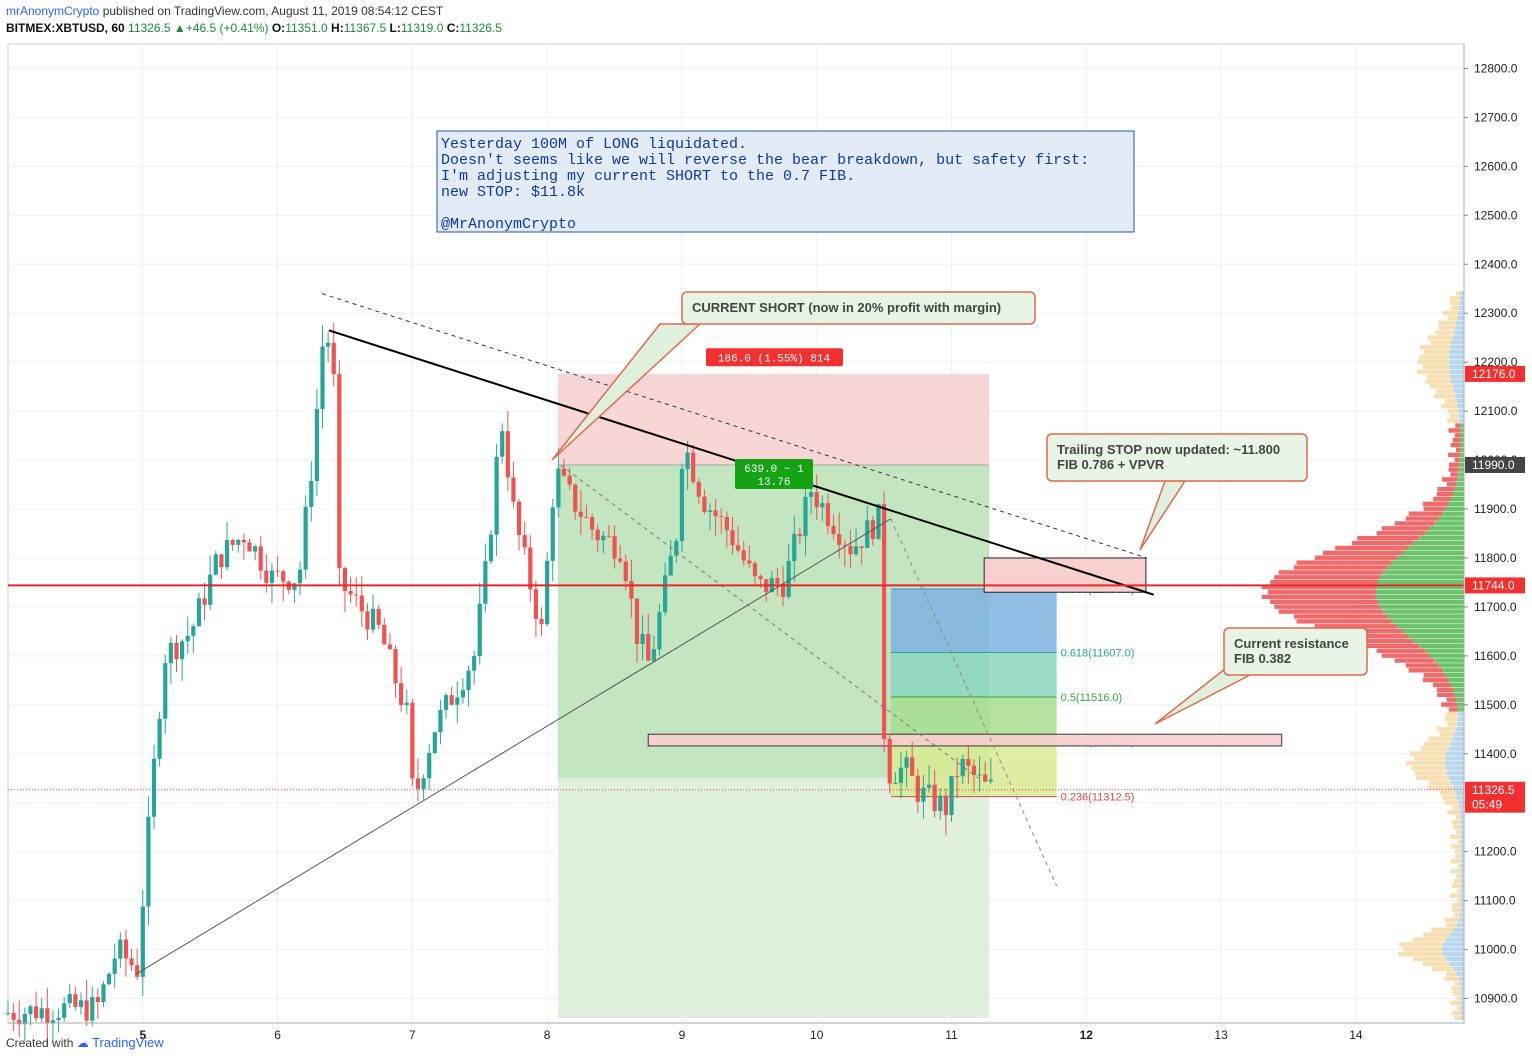  What do you see at coordinates (1356, 1035) in the screenshot?
I see `x-axis-label: 14` at bounding box center [1356, 1035].